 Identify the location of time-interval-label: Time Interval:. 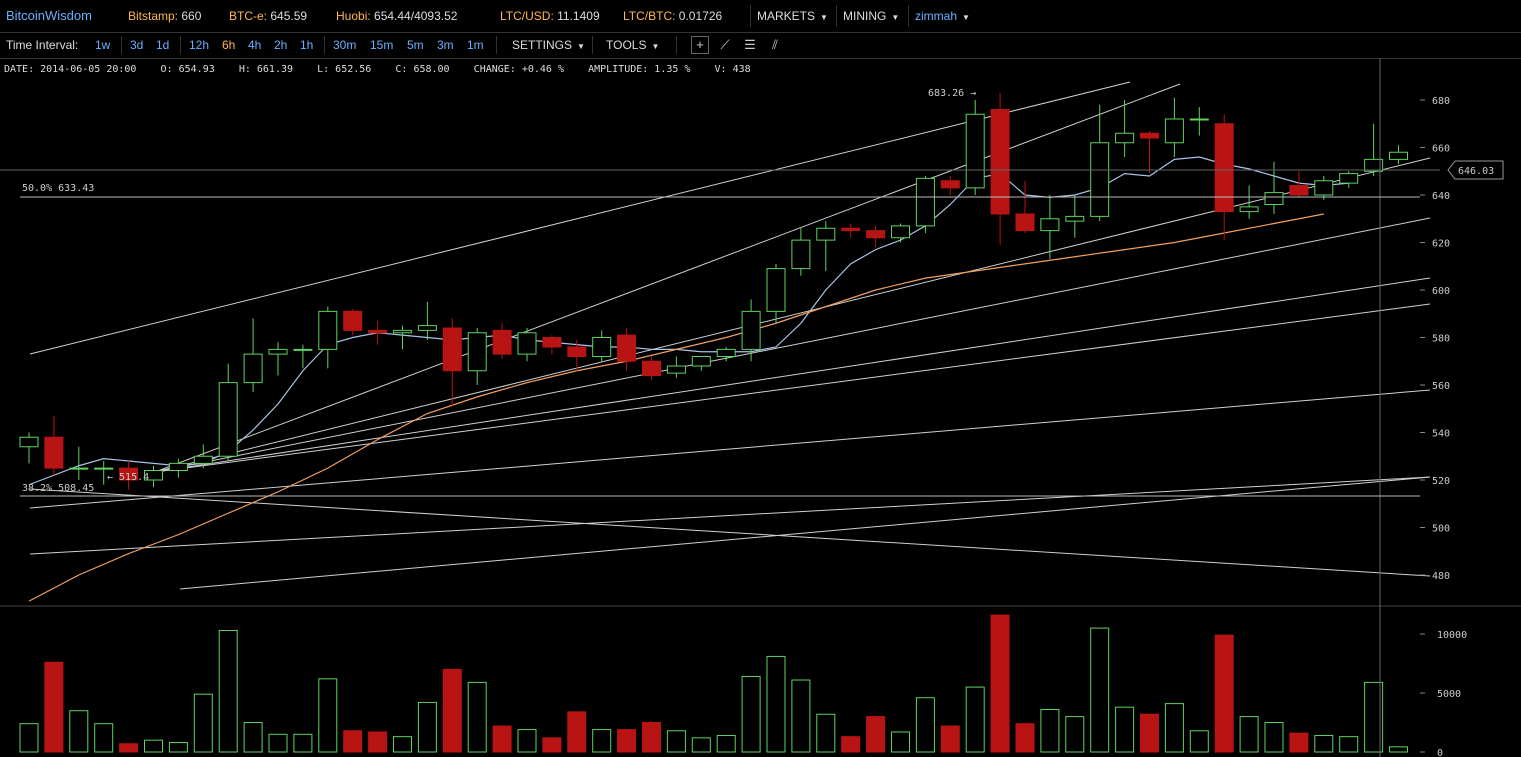
(42, 45).